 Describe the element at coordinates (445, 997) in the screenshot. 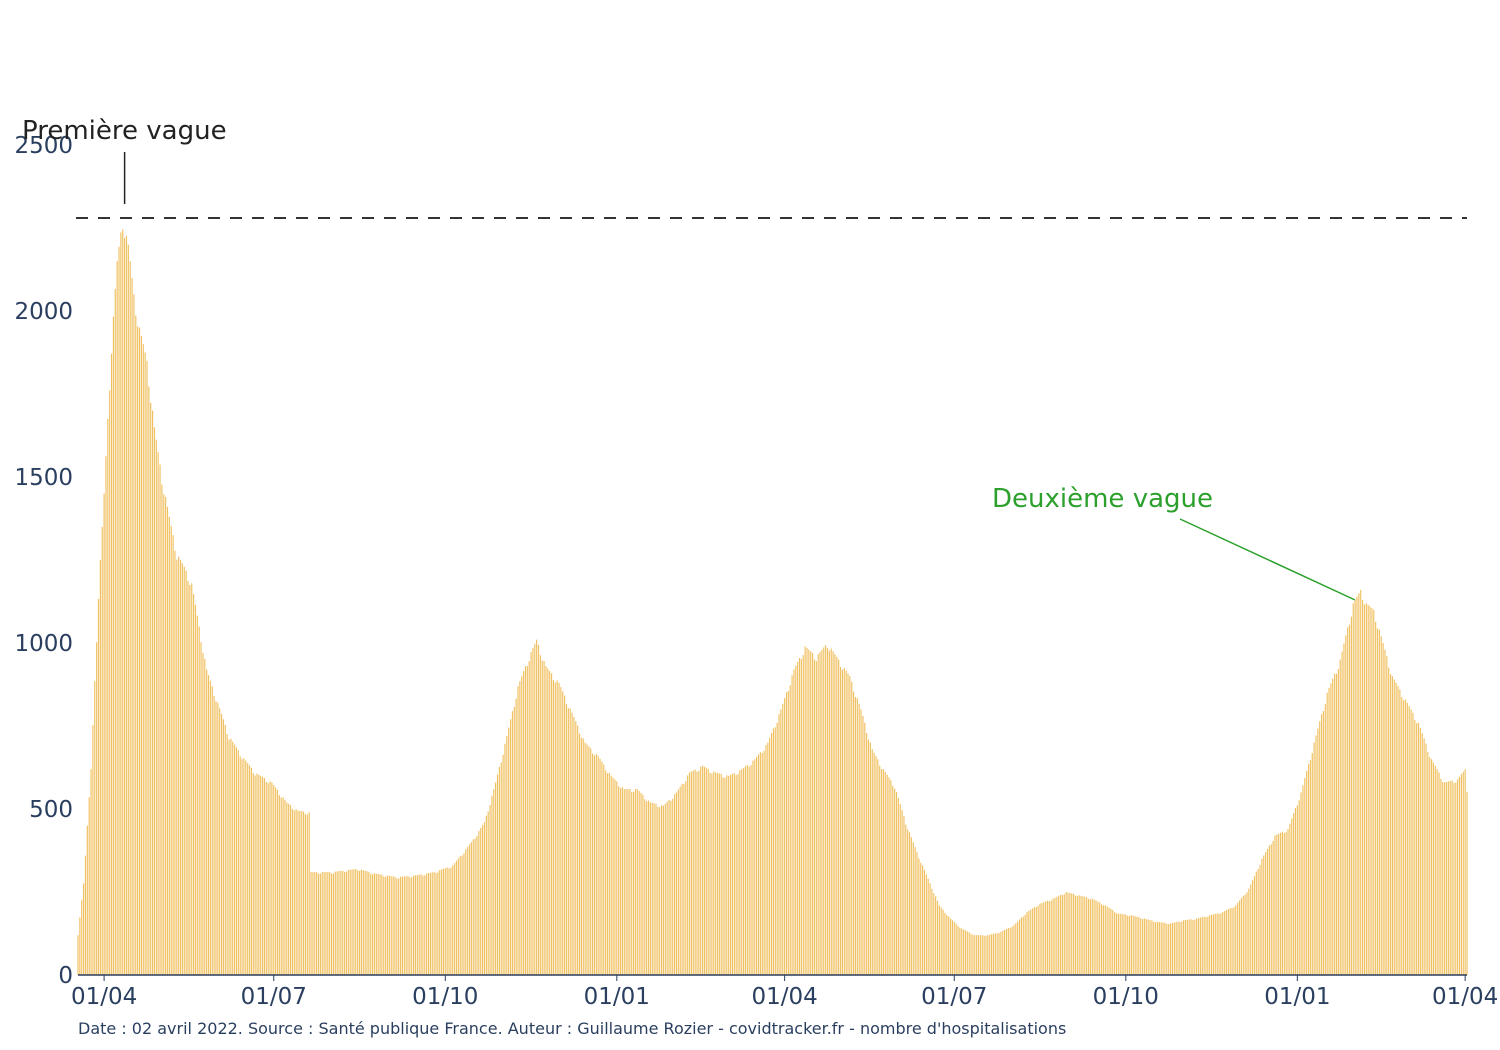

I see `x-tick-label: 01/10` at that location.